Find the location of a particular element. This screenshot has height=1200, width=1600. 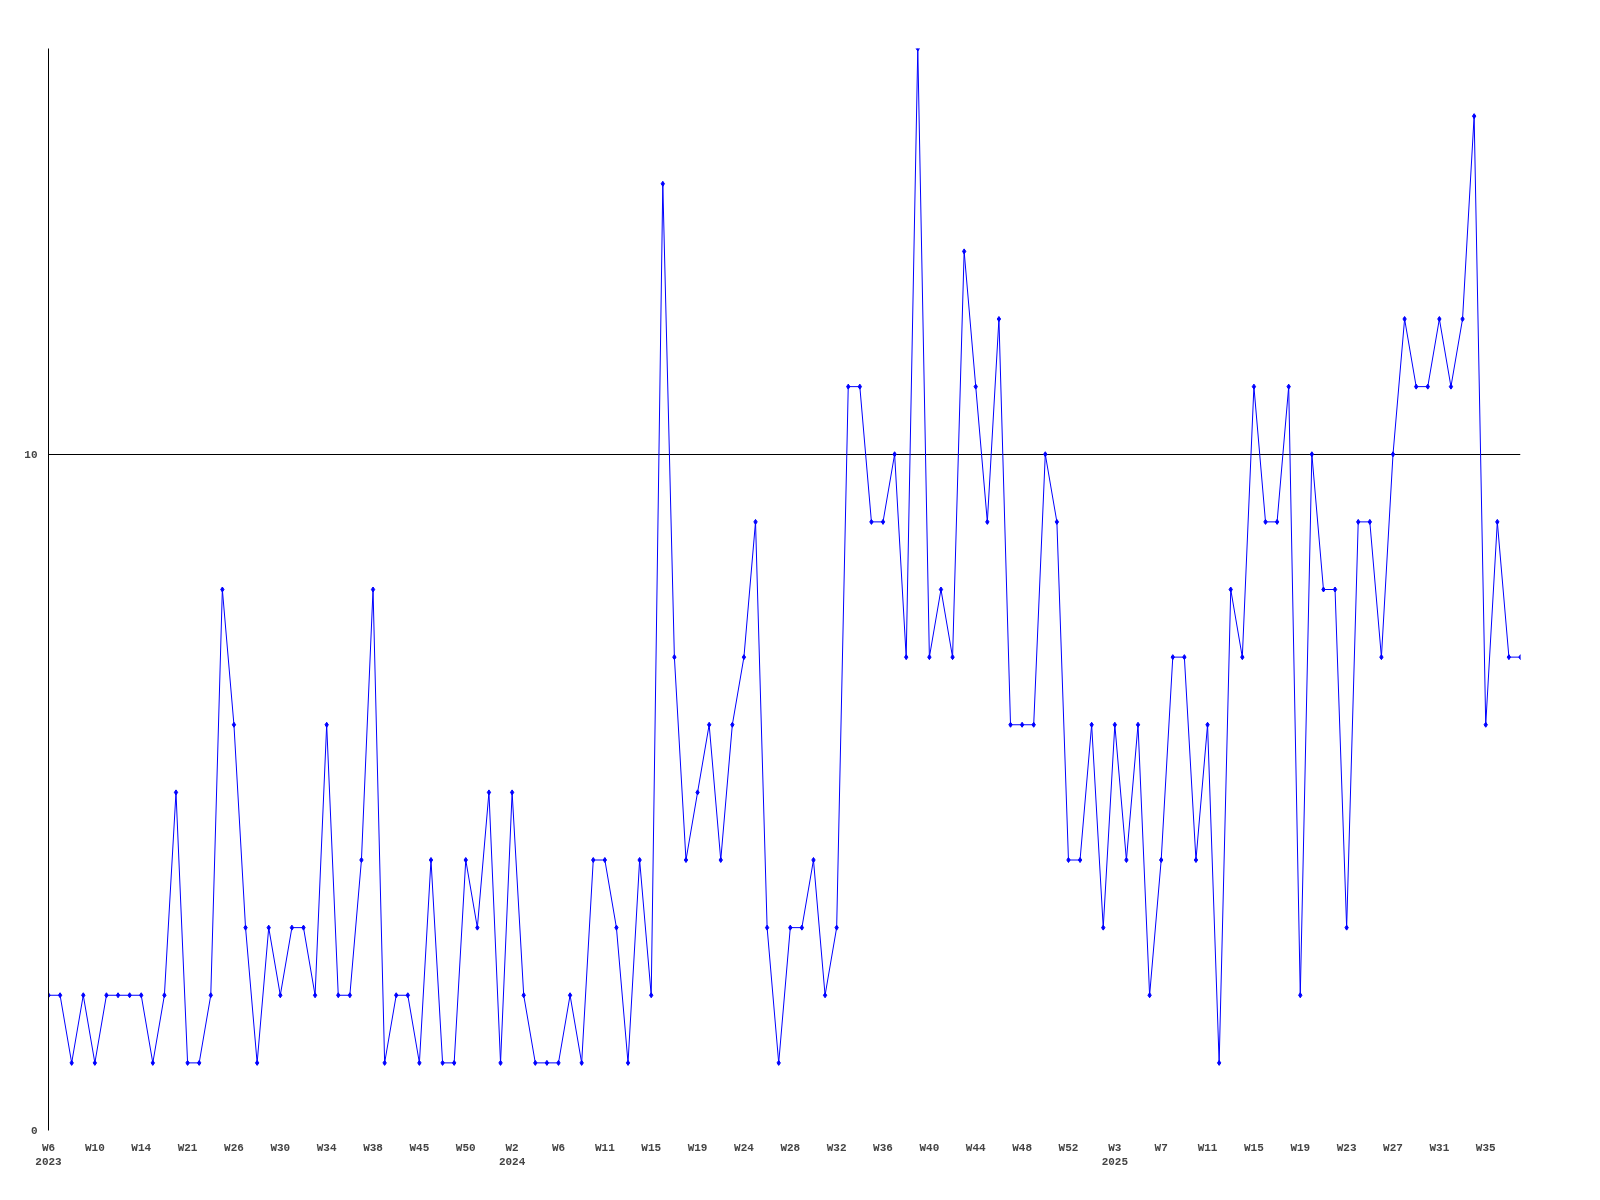

x-tick-label: W38 is located at coordinates (373, 1147).